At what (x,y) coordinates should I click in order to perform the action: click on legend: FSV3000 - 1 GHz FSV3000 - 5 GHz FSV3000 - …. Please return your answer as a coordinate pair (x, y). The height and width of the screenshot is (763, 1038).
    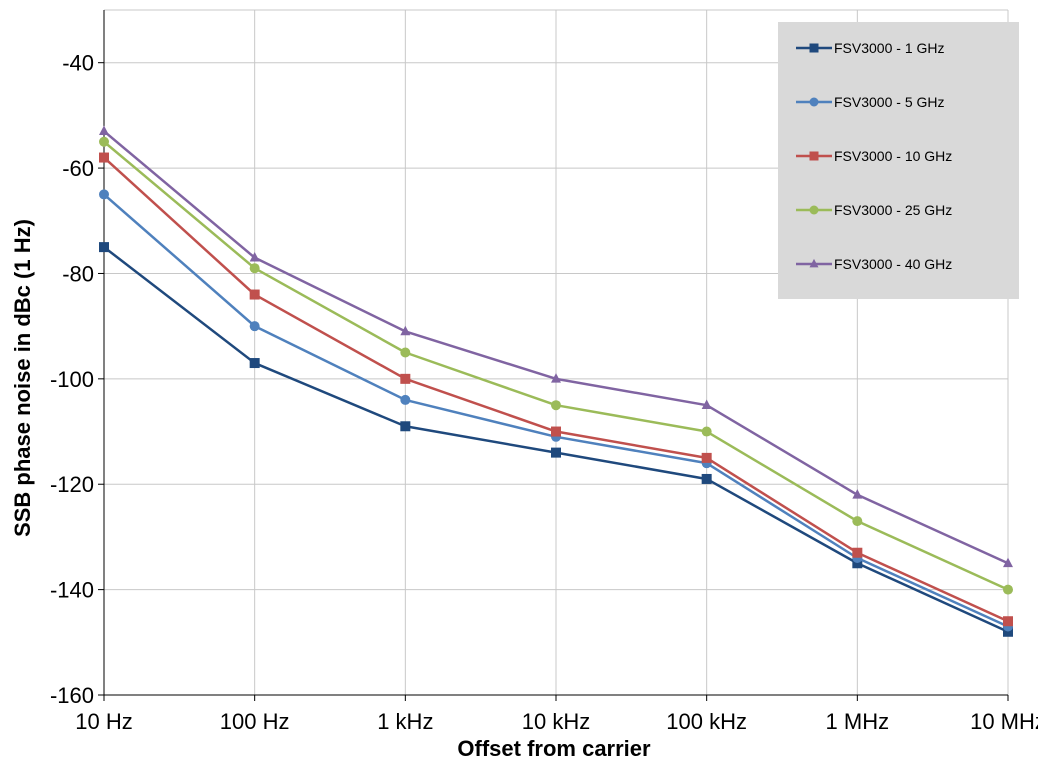
    Looking at the image, I should click on (898, 160).